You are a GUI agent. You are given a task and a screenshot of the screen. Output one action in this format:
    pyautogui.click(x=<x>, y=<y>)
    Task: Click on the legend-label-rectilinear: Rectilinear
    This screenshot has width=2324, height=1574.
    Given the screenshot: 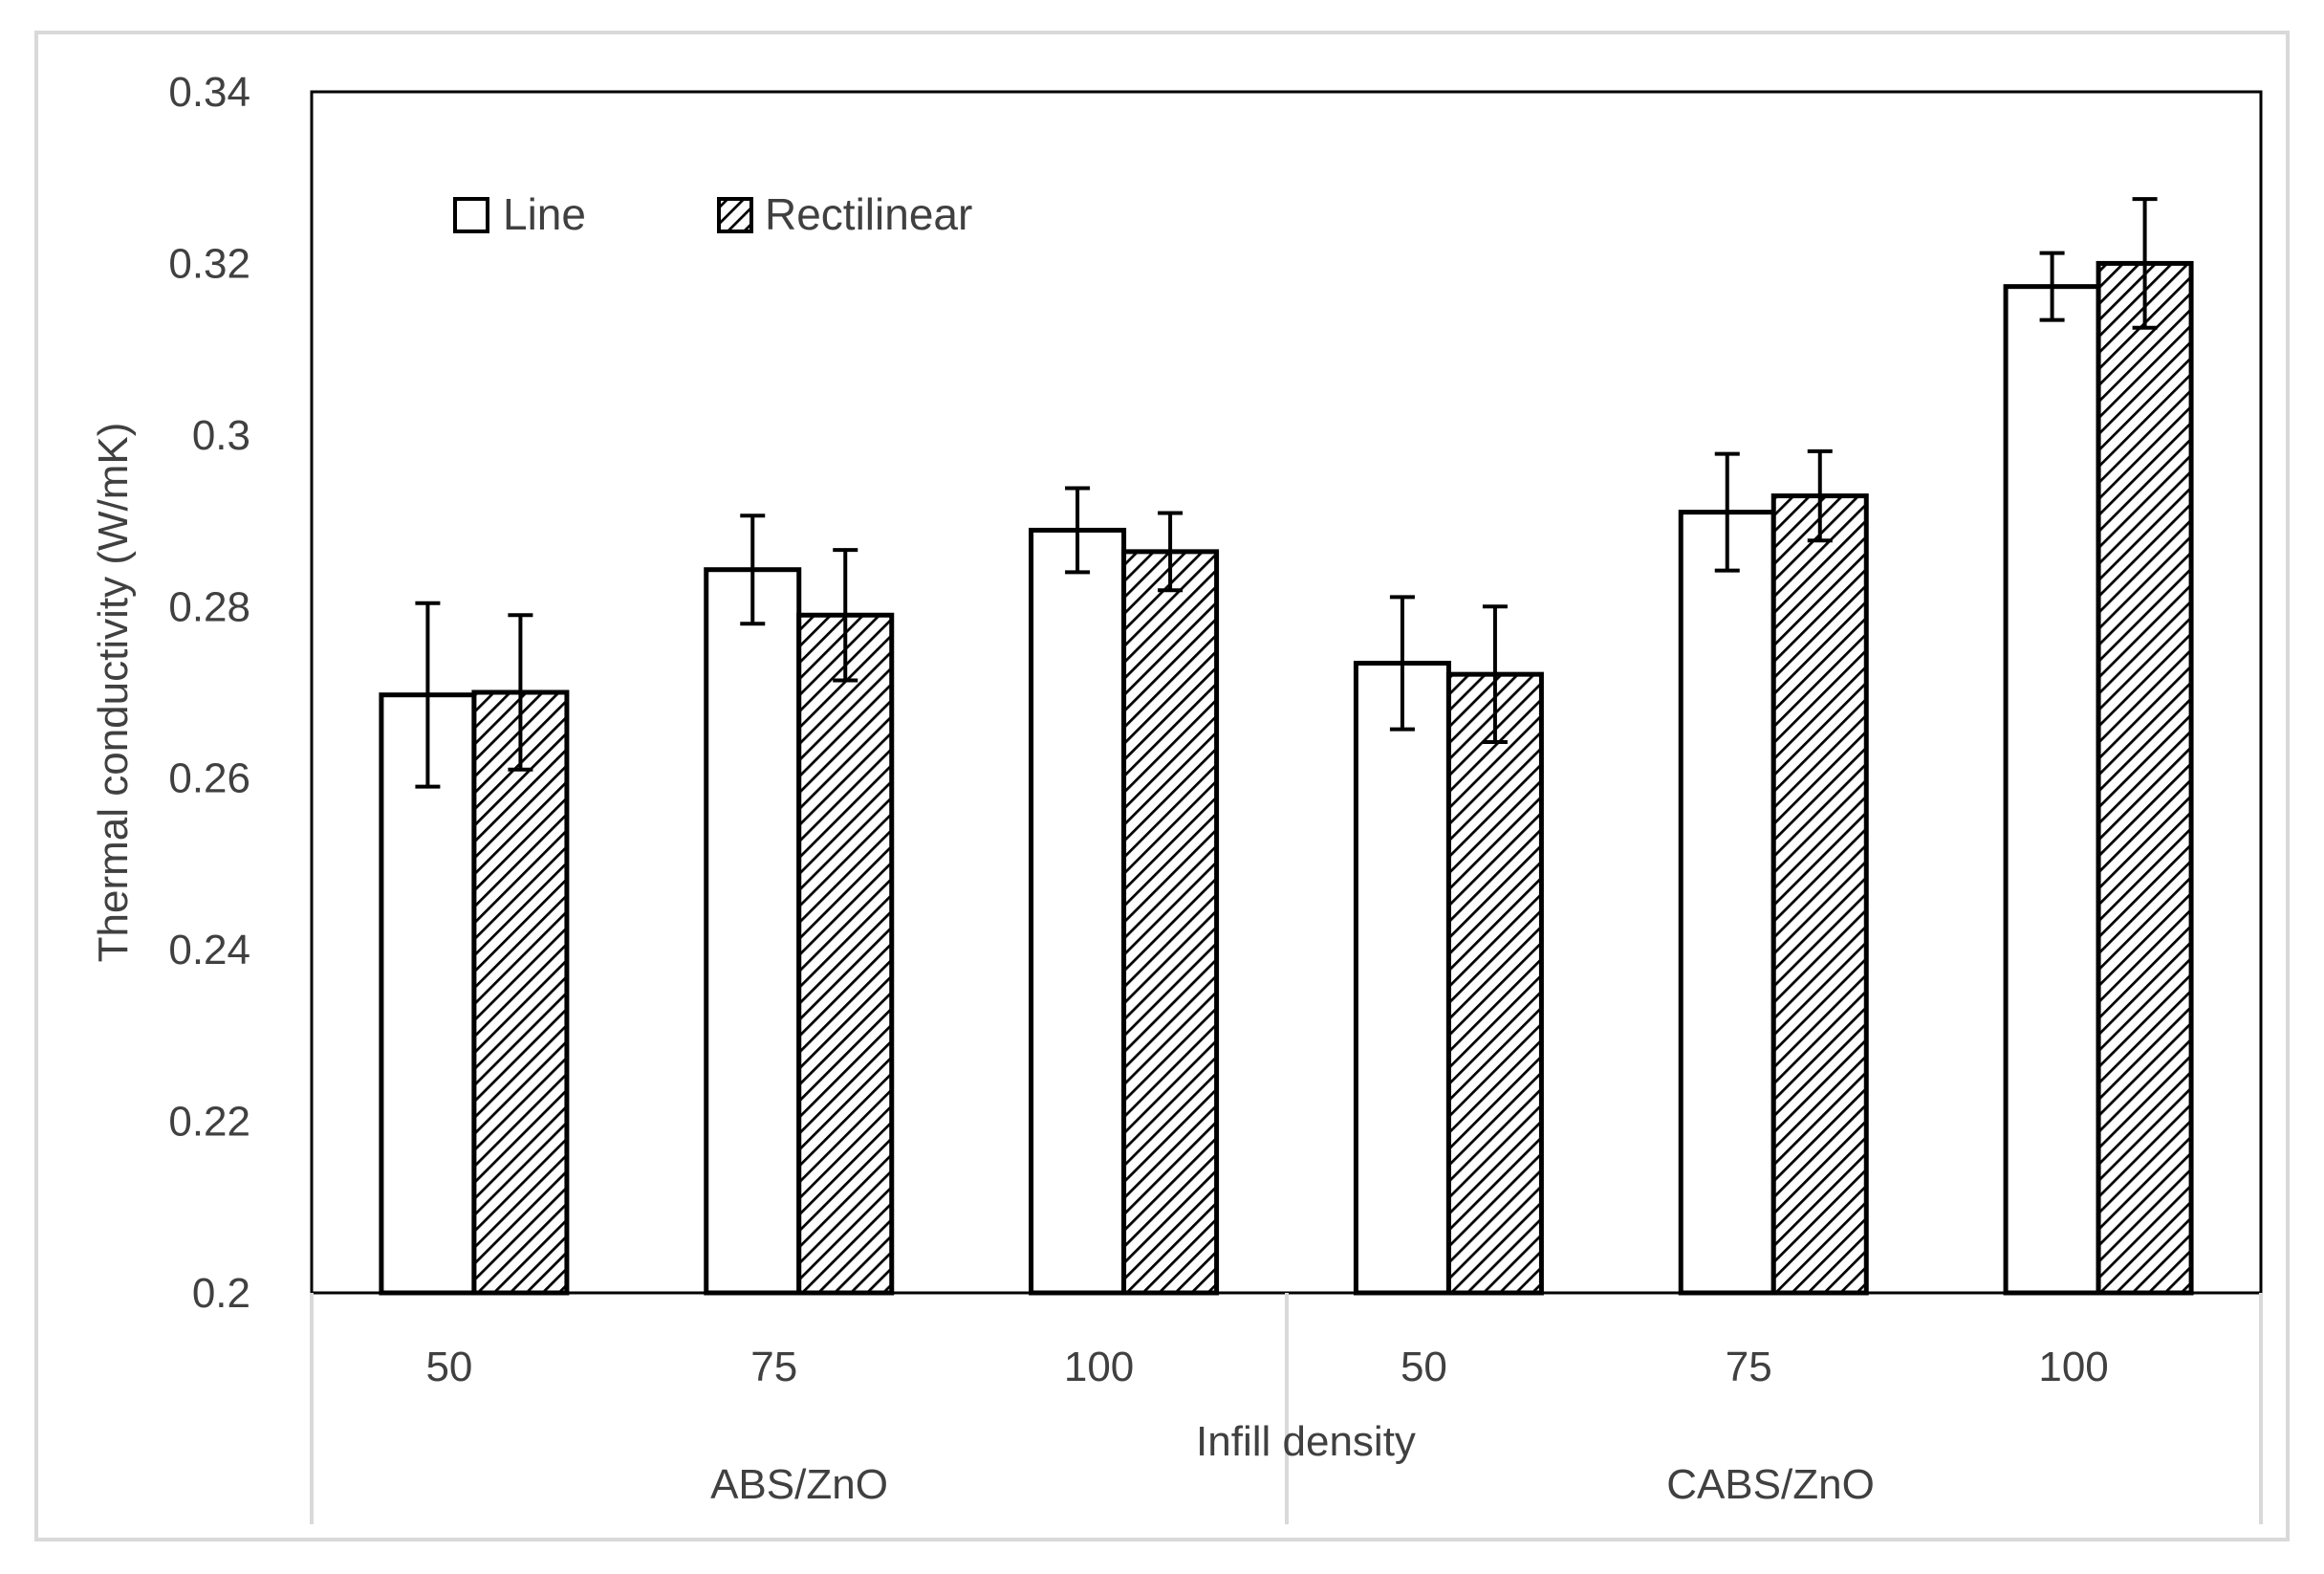 What is the action you would take?
    pyautogui.click(x=868, y=214)
    